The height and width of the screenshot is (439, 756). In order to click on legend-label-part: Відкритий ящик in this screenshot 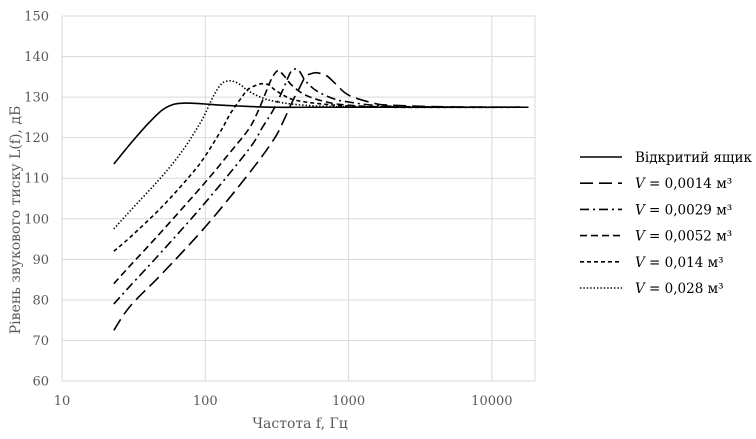, I will do `click(693, 158)`.